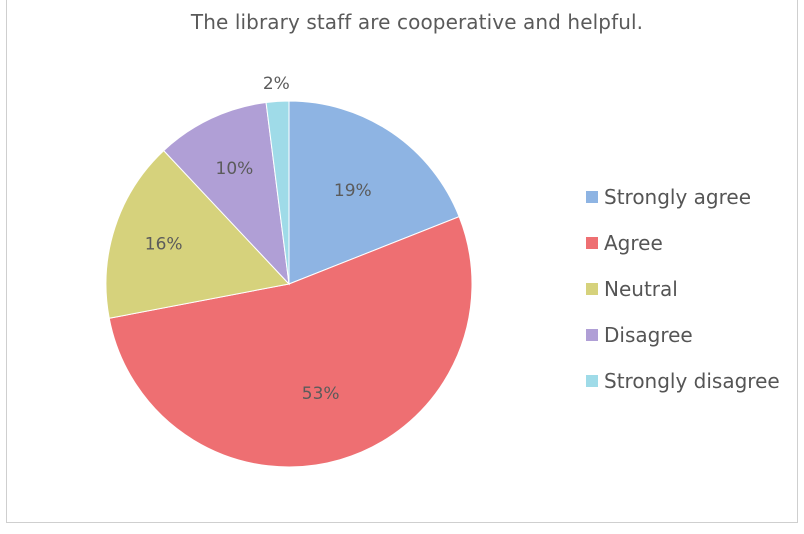  What do you see at coordinates (276, 84) in the screenshot?
I see `data-label-strongly-disagree: 2%` at bounding box center [276, 84].